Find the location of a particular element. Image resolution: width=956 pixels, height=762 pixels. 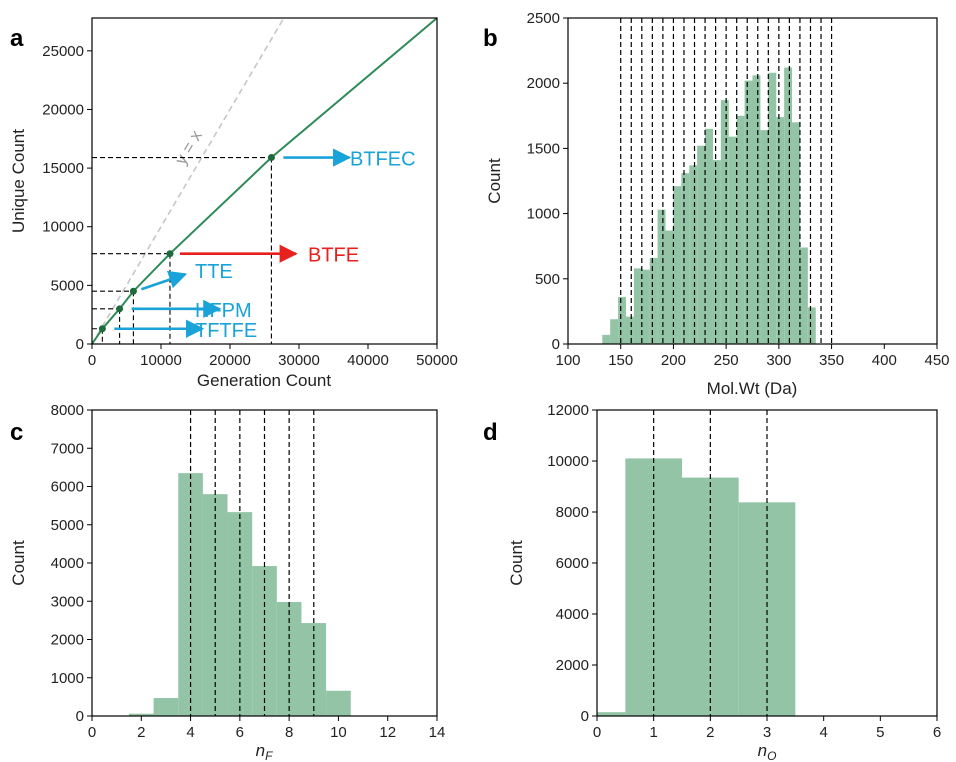

d-y-tick-label-0: 0 is located at coordinates (585, 716).